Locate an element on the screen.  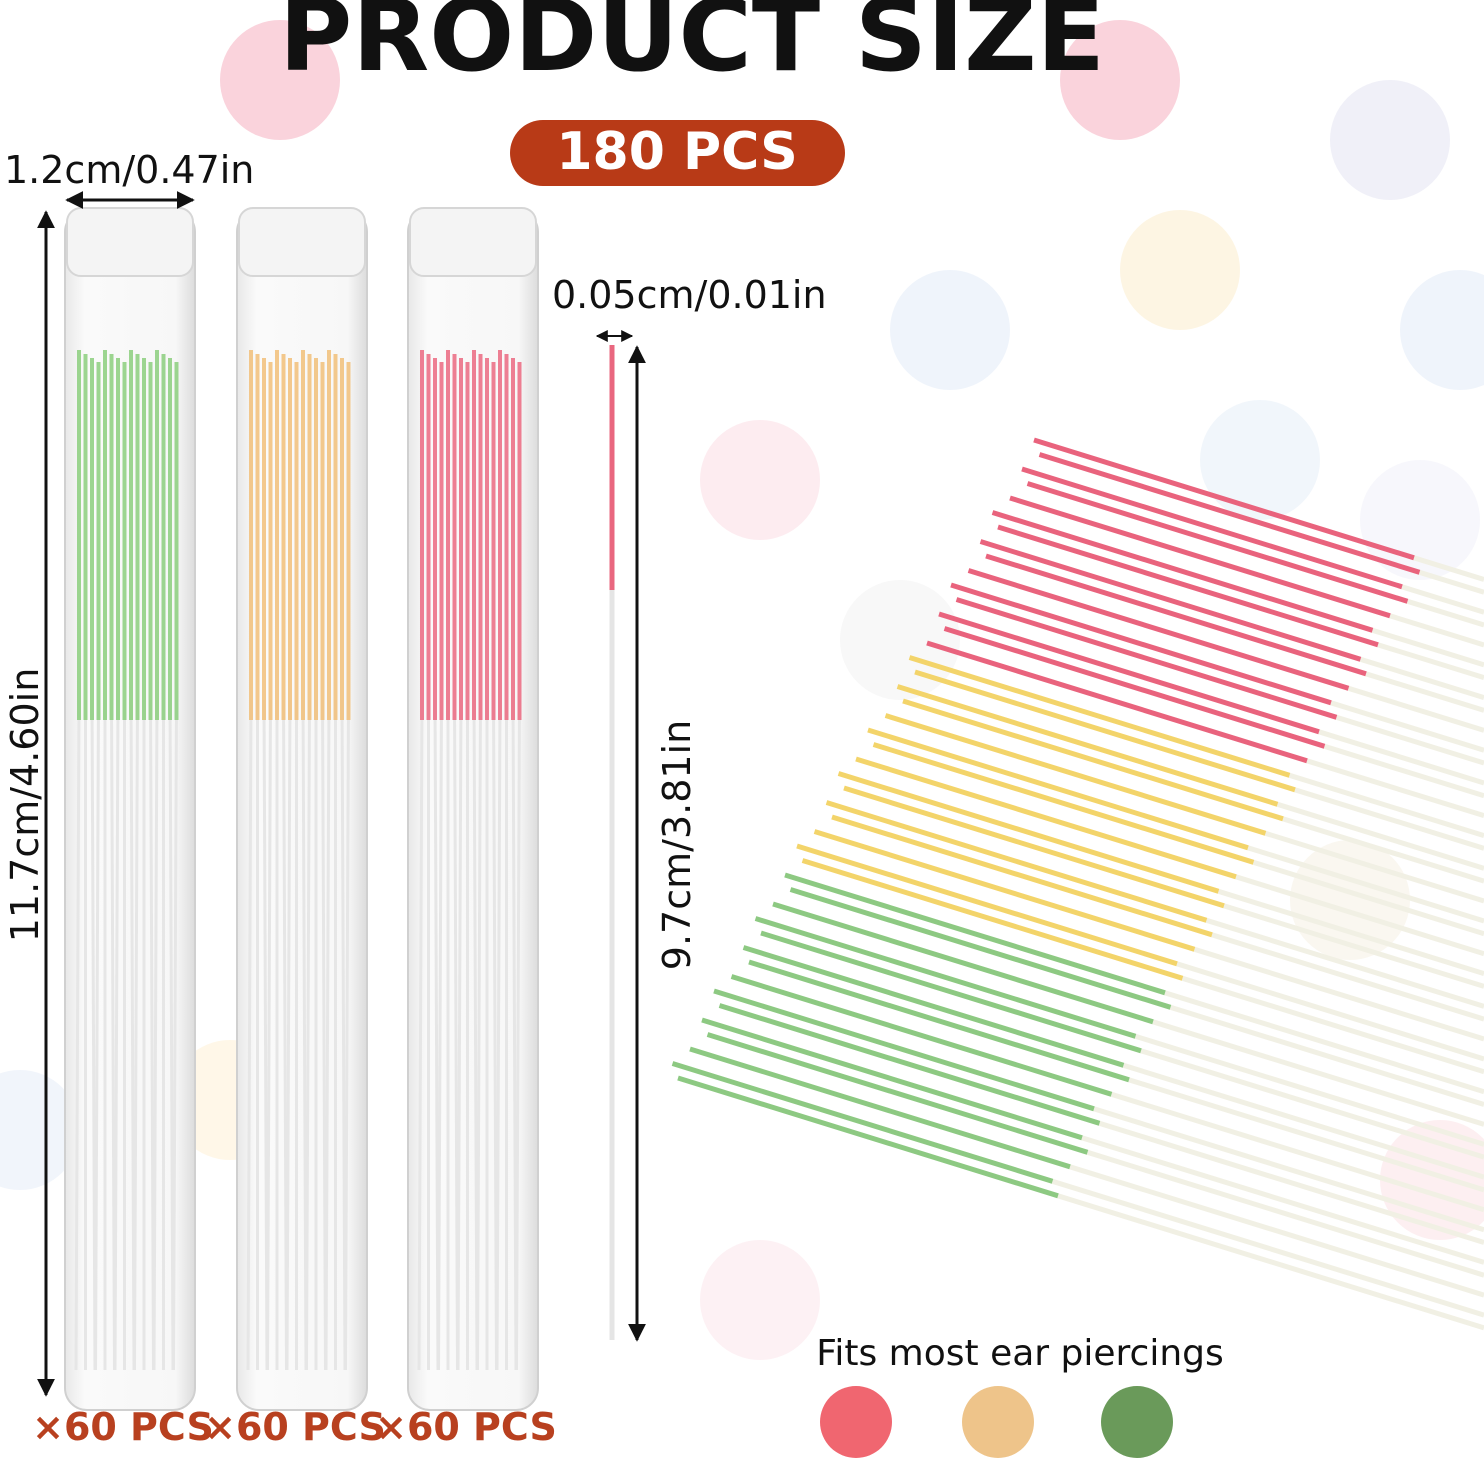
badge-text: 180 PCS is located at coordinates (676, 152).